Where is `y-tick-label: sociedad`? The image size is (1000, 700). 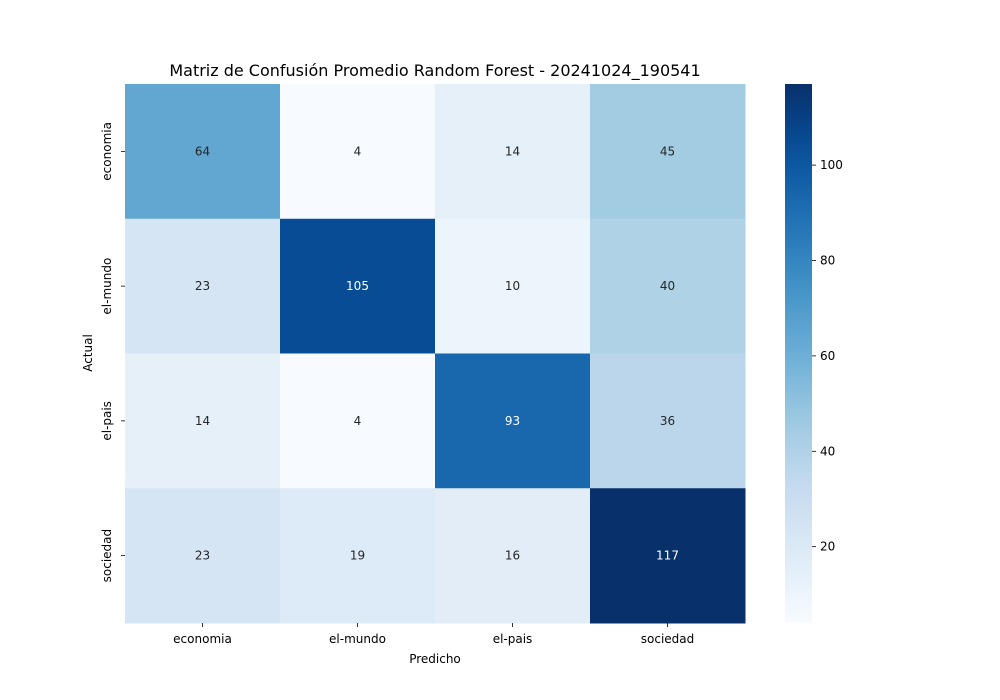 y-tick-label: sociedad is located at coordinates (107, 556).